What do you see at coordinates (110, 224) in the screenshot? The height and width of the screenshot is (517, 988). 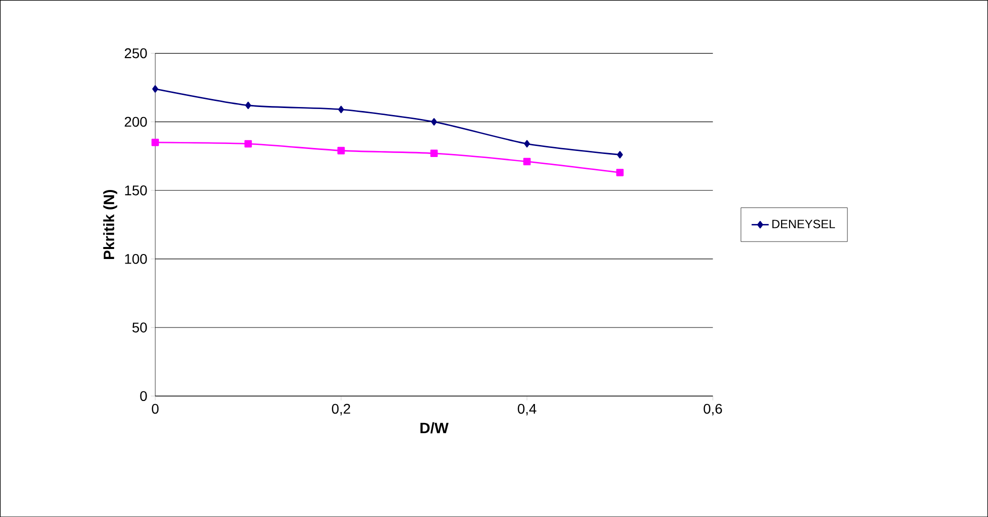 I see `y-axis-title: Pkritik (N)` at bounding box center [110, 224].